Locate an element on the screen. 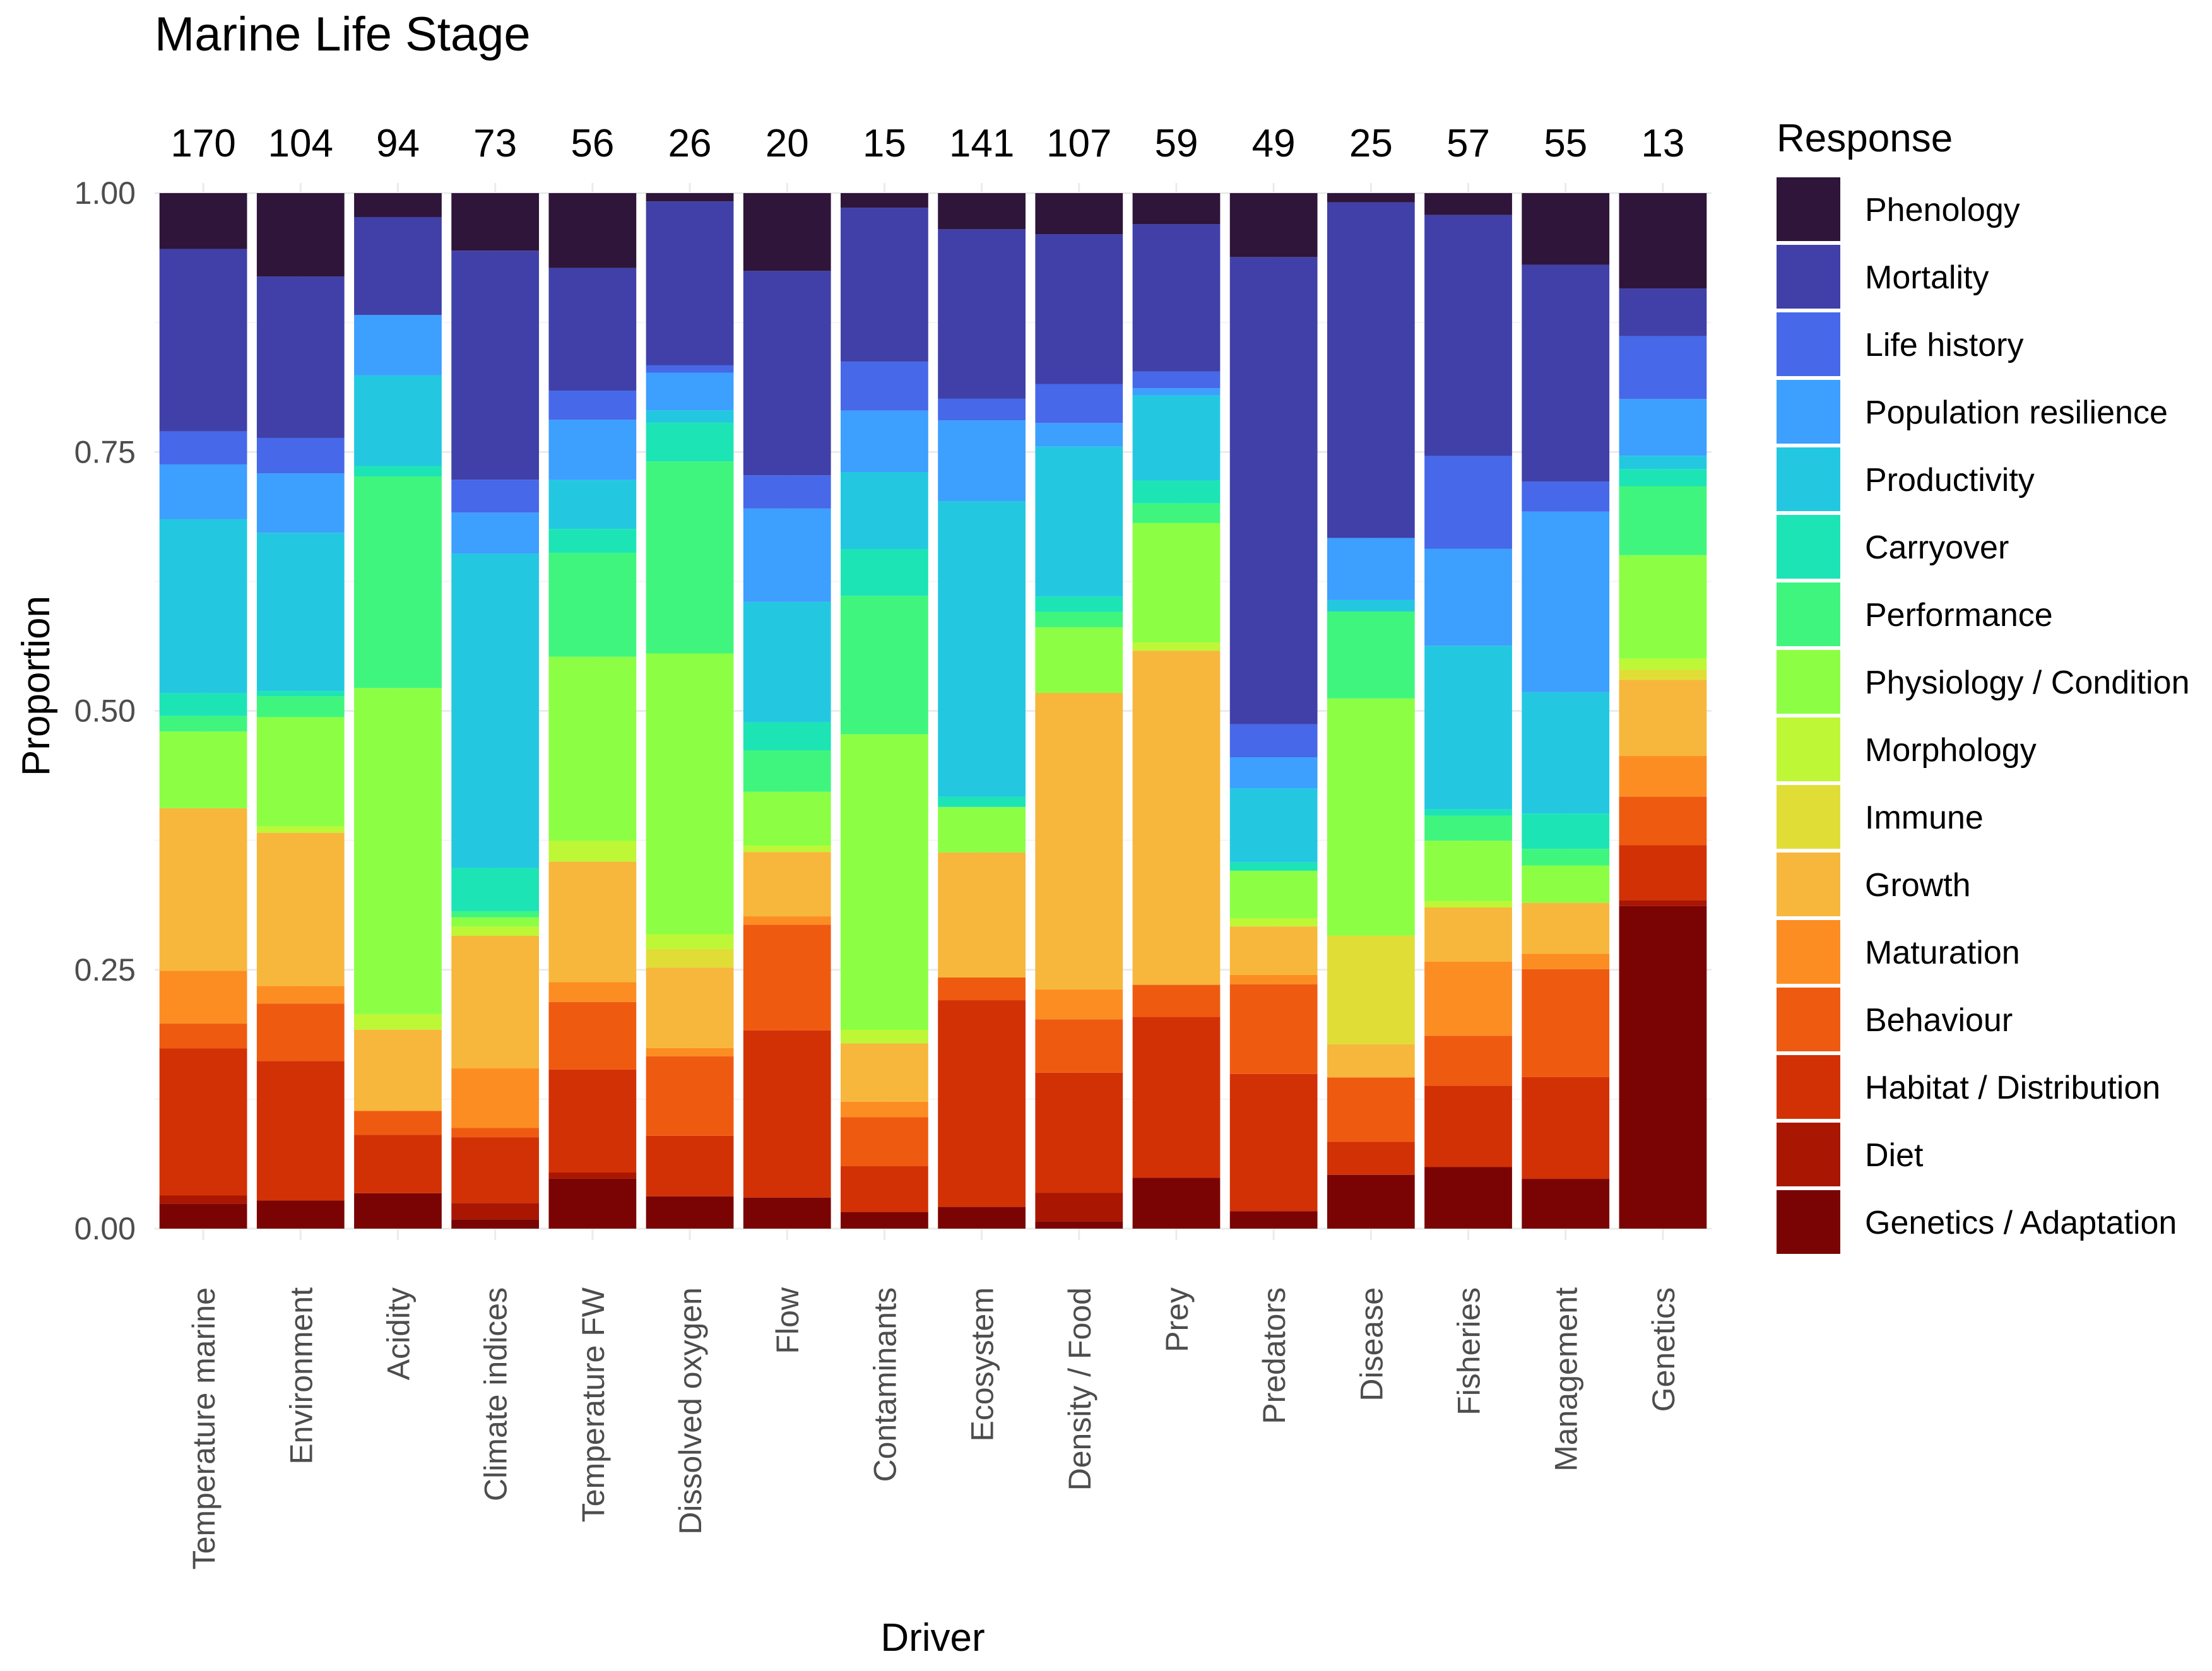  legend-item: Performance is located at coordinates (1915, 614).